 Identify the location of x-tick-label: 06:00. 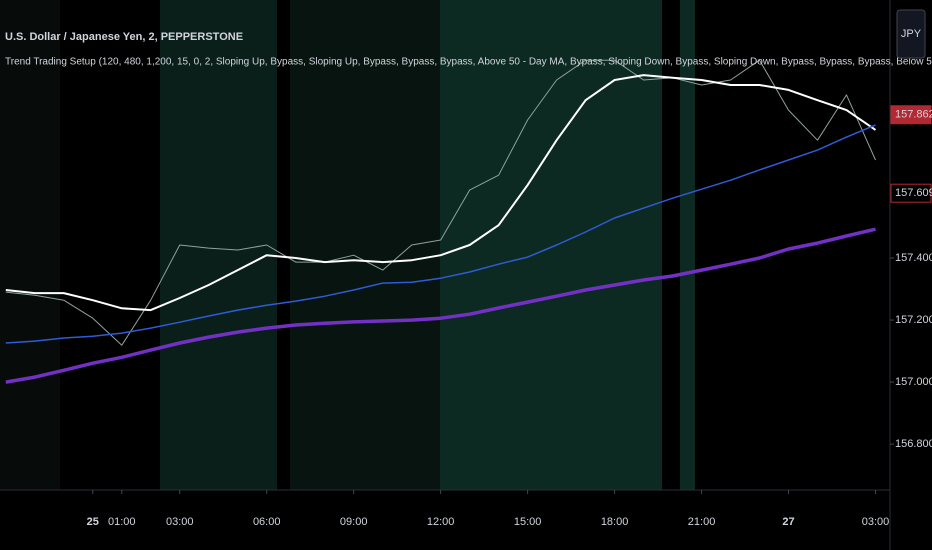
(267, 522).